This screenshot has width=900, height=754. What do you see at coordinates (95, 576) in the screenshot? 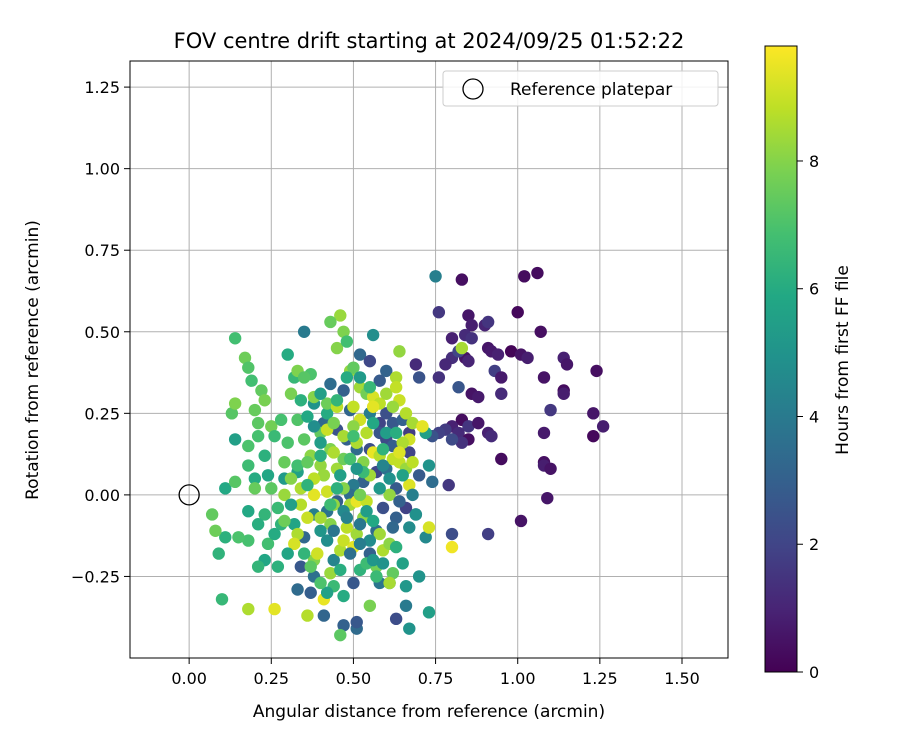
I see `y-tick-label: −0.25` at bounding box center [95, 576].